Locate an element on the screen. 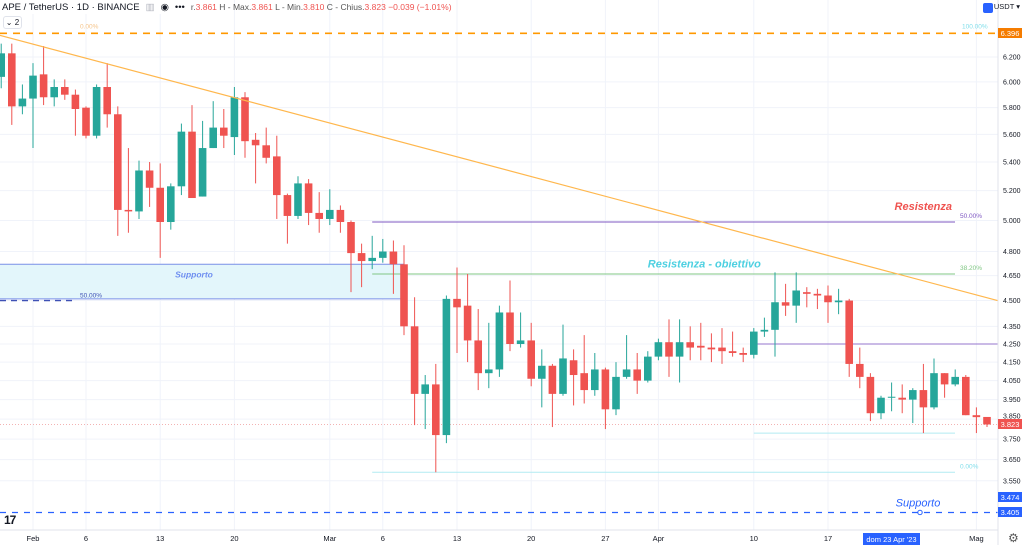 The height and width of the screenshot is (545, 1024). support-zone-label: Supporto is located at coordinates (194, 274).